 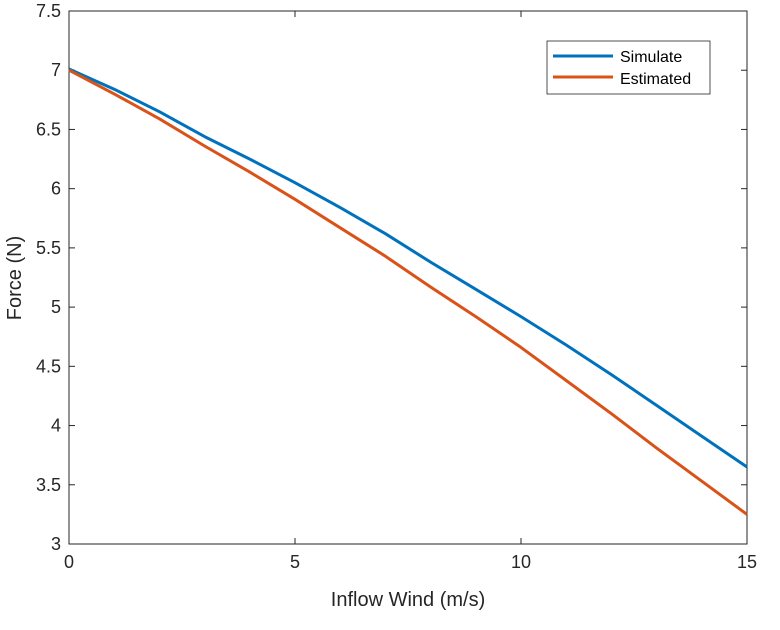 What do you see at coordinates (56, 70) in the screenshot?
I see `y-tick-label: 7` at bounding box center [56, 70].